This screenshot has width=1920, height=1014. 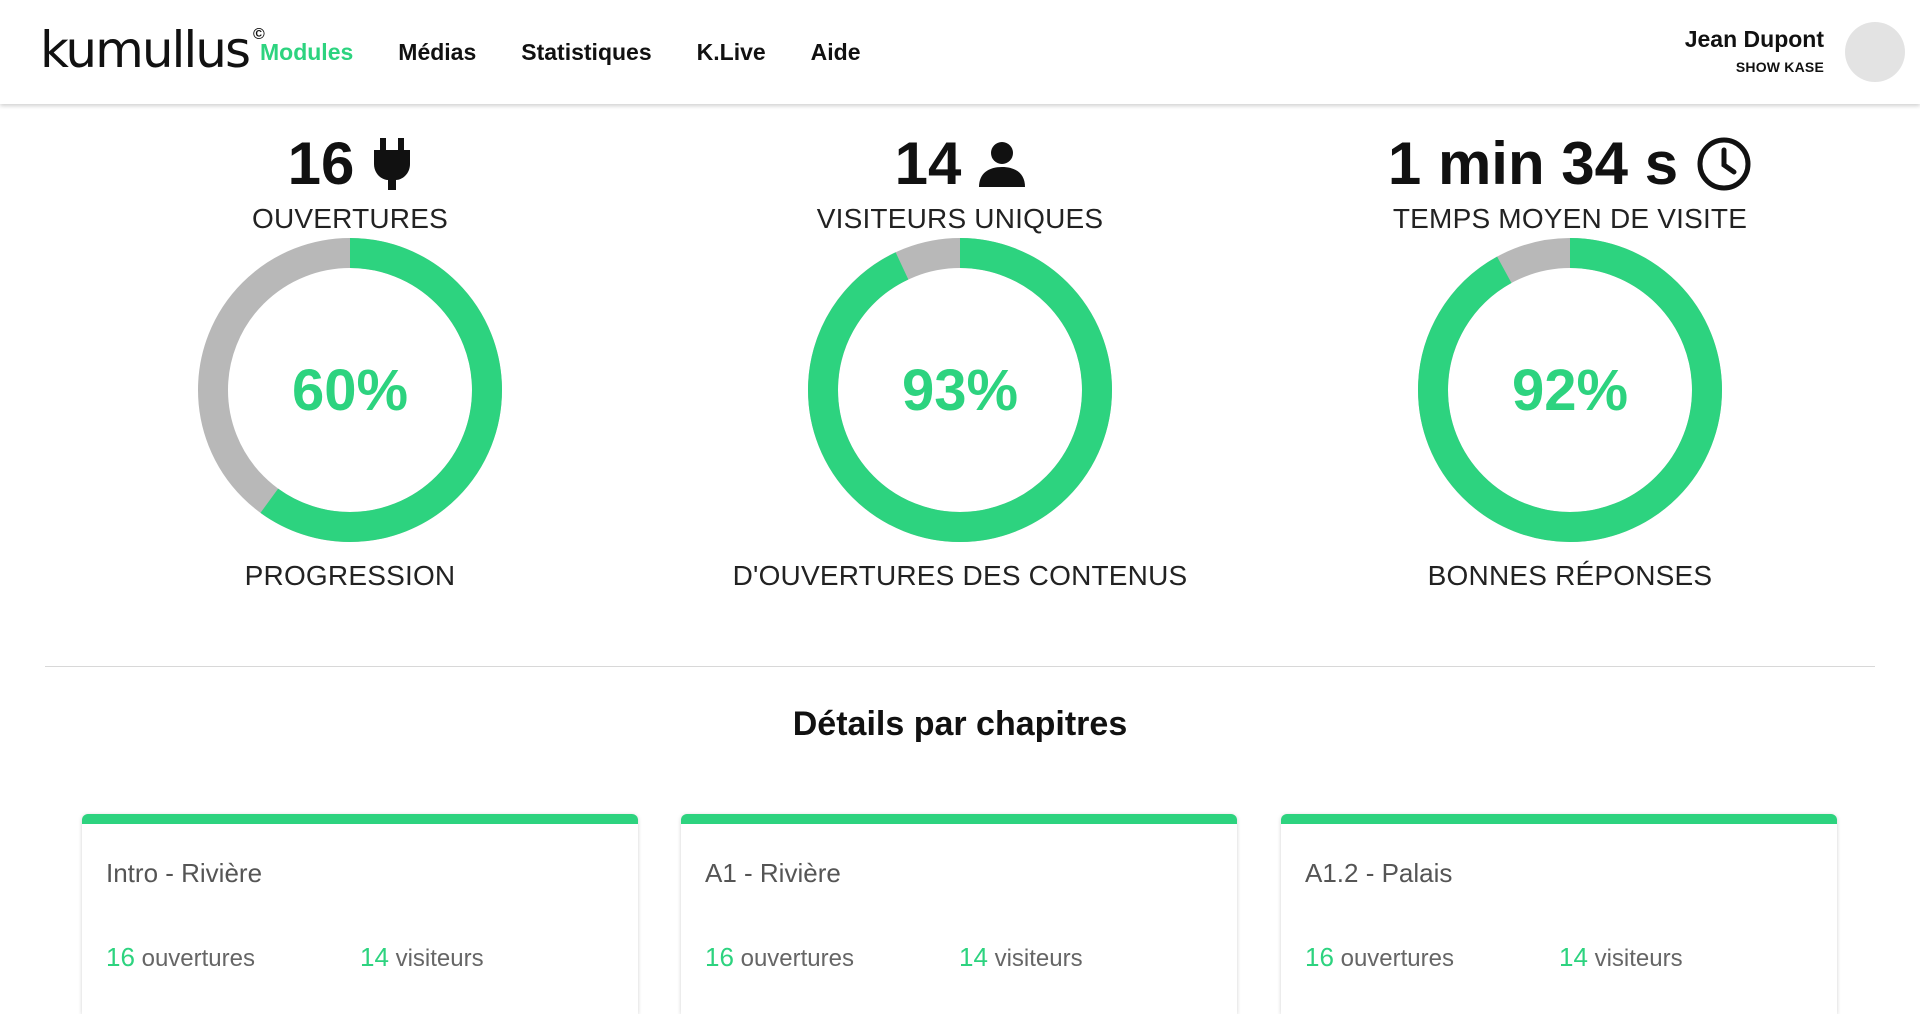 I want to click on kumullus-logo: kumullus ©, so click(x=152, y=50).